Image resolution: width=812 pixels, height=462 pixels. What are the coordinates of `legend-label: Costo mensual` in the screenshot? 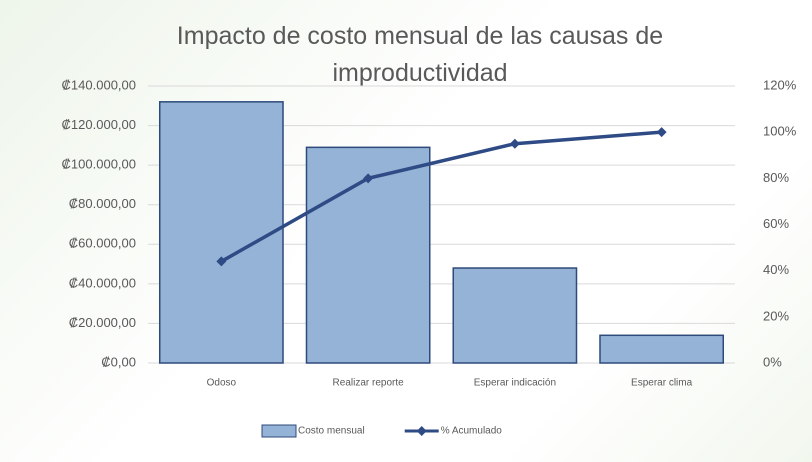 It's located at (331, 431).